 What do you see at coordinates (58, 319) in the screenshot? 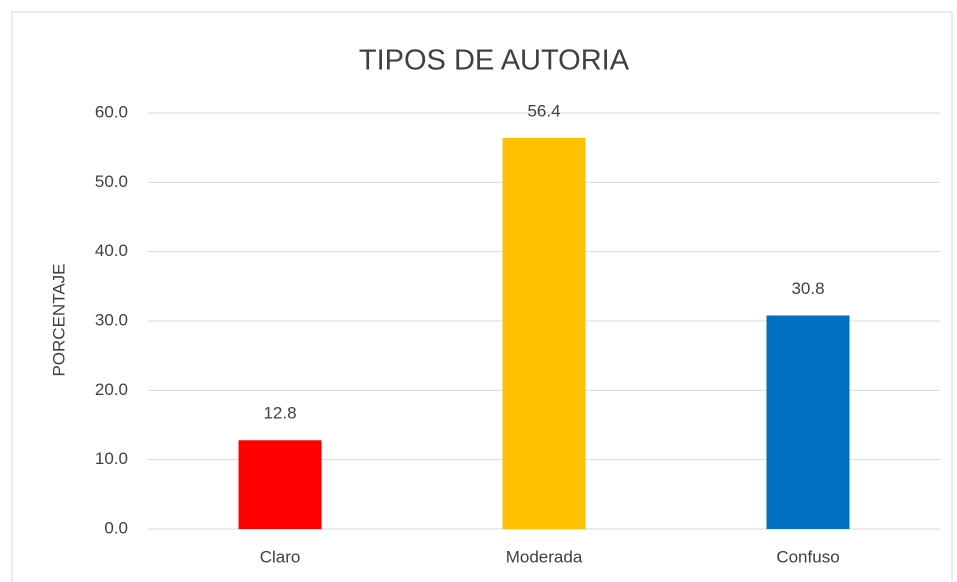
I see `y-axis-label: PORCENTAJE` at bounding box center [58, 319].